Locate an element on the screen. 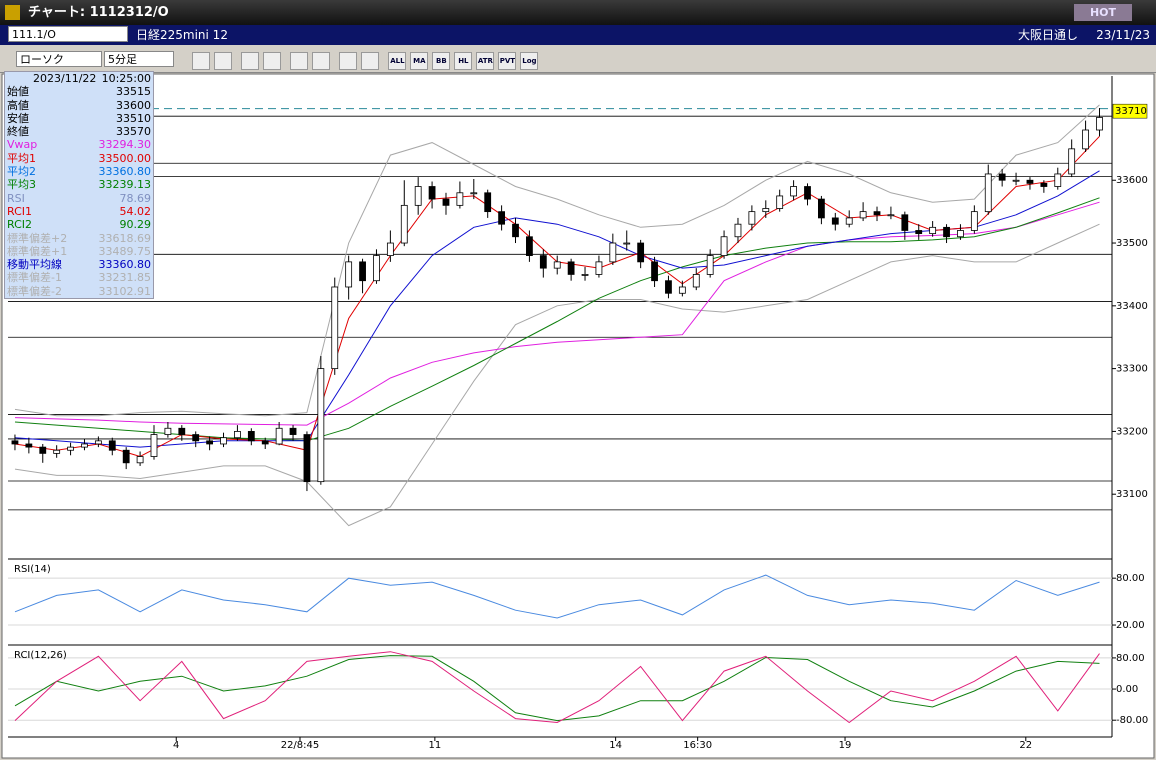  symbol-name: 日経225mini 12 is located at coordinates (182, 35).